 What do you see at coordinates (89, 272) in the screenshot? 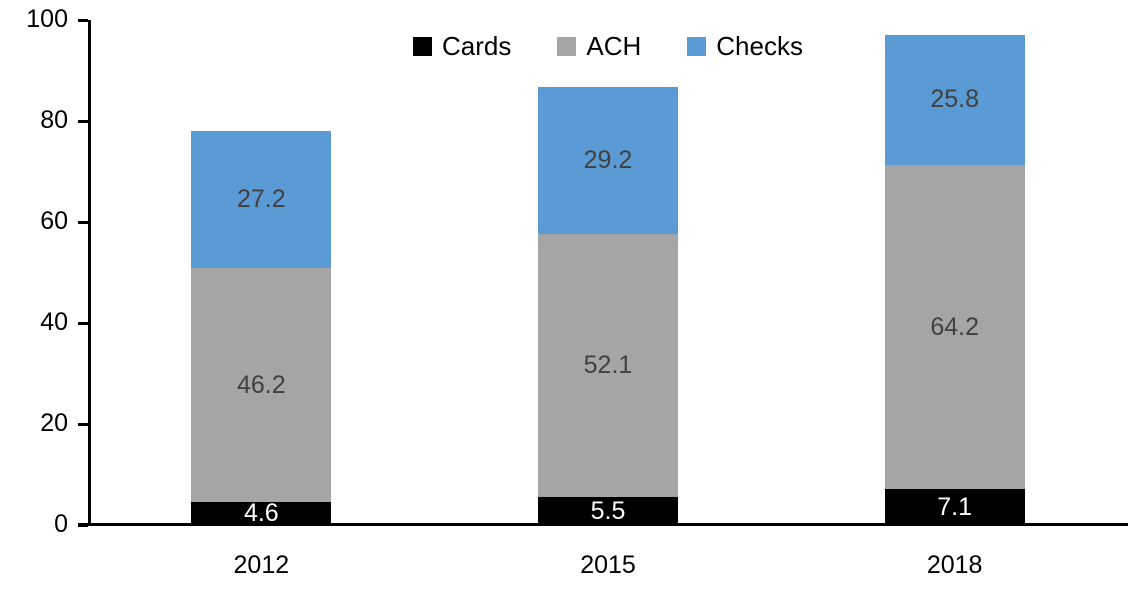
I see `y-axis-line` at bounding box center [89, 272].